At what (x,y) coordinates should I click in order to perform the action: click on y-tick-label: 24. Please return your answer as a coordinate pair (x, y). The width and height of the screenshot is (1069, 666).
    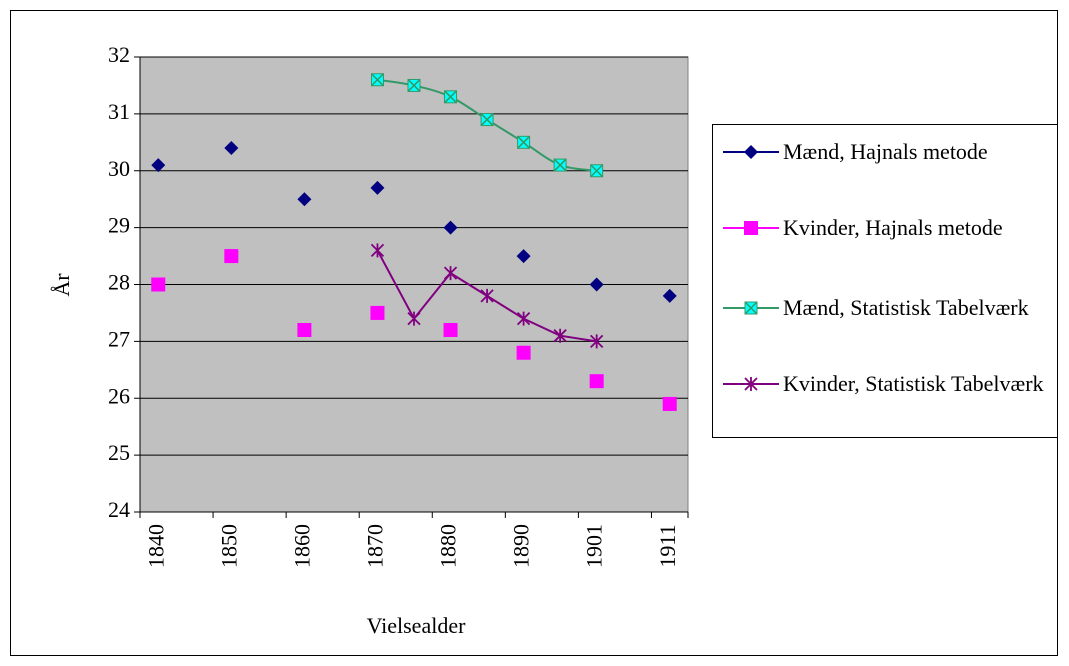
    Looking at the image, I should click on (119, 509).